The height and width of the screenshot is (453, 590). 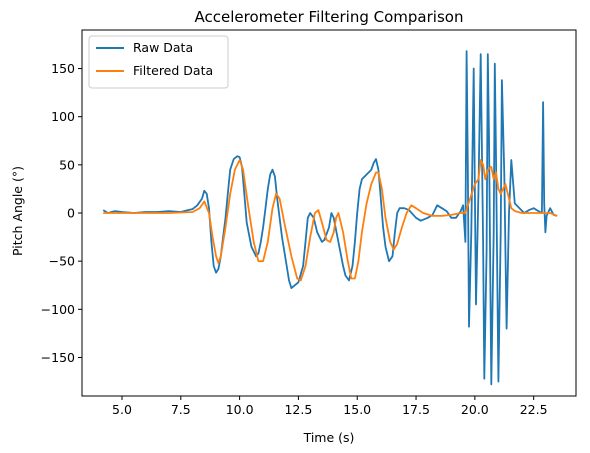 What do you see at coordinates (63, 68) in the screenshot?
I see `y-tick-label: 150` at bounding box center [63, 68].